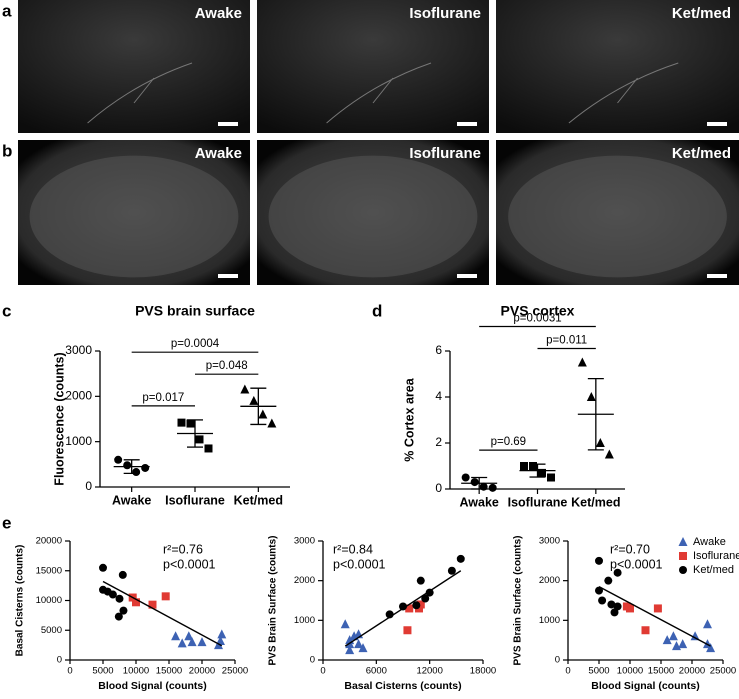  What do you see at coordinates (49, 541) in the screenshot?
I see `y-tick-label: 20000` at bounding box center [49, 541].